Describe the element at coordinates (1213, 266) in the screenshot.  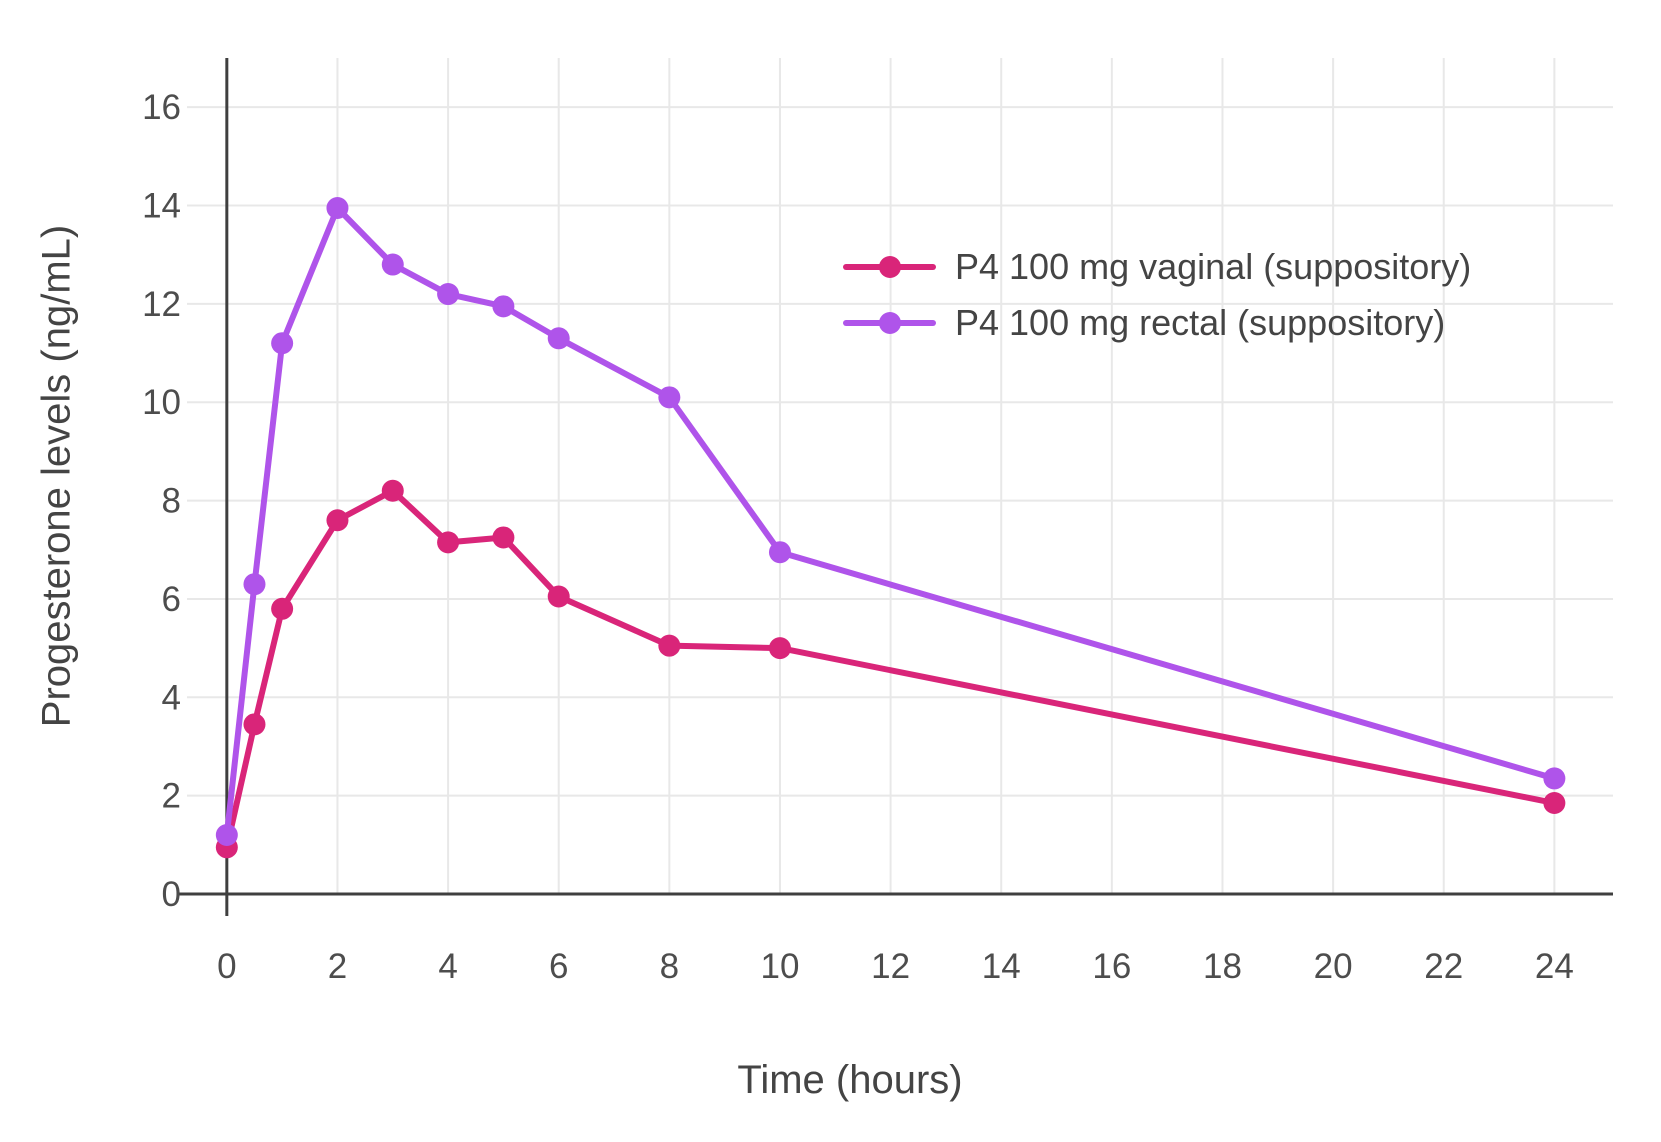
I see `legend-label-vaginal: P4 100 mg vaginal (suppository)` at that location.